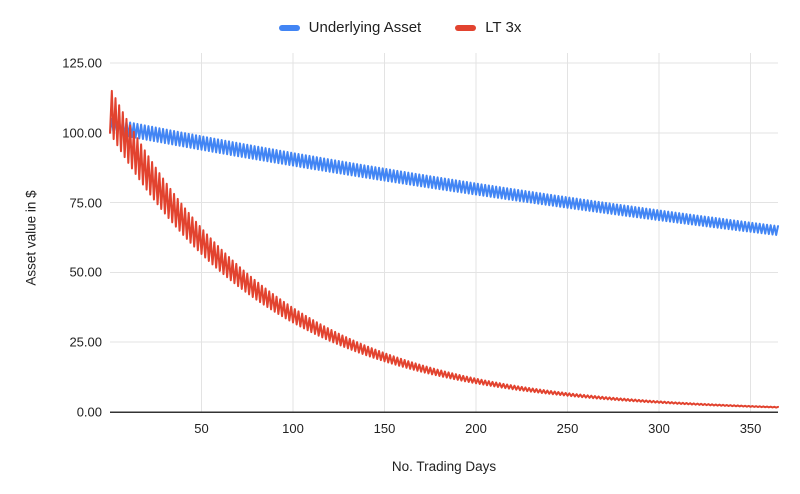 This screenshot has height=494, width=800. What do you see at coordinates (384, 428) in the screenshot?
I see `x-tick-label: 150` at bounding box center [384, 428].